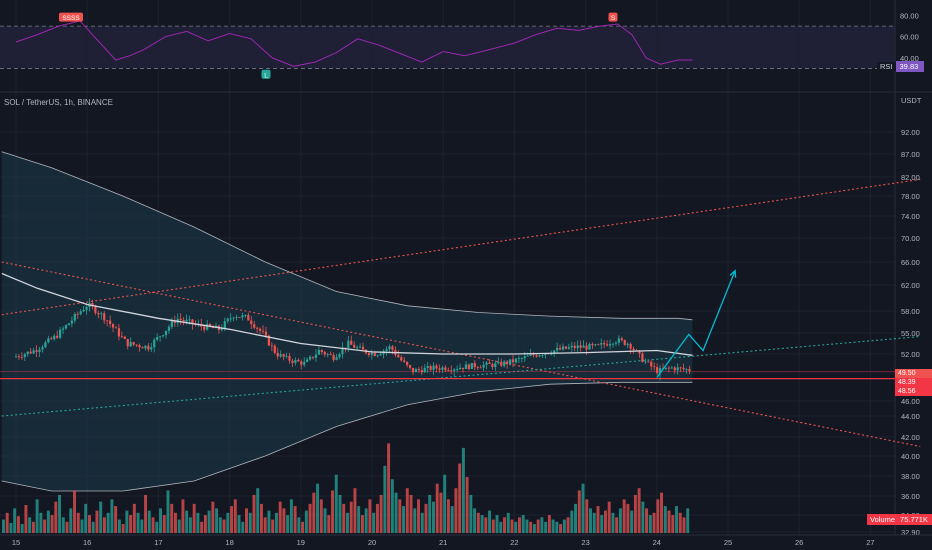 The image size is (932, 550). I want to click on trendline, so click(461, 376).